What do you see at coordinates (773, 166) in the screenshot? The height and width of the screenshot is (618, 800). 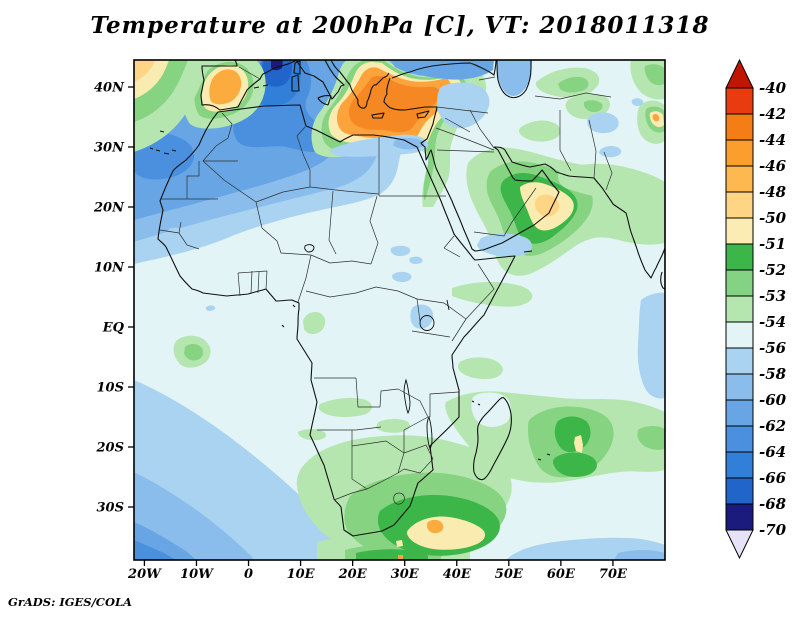 I see `colorbar-label: -46` at bounding box center [773, 166].